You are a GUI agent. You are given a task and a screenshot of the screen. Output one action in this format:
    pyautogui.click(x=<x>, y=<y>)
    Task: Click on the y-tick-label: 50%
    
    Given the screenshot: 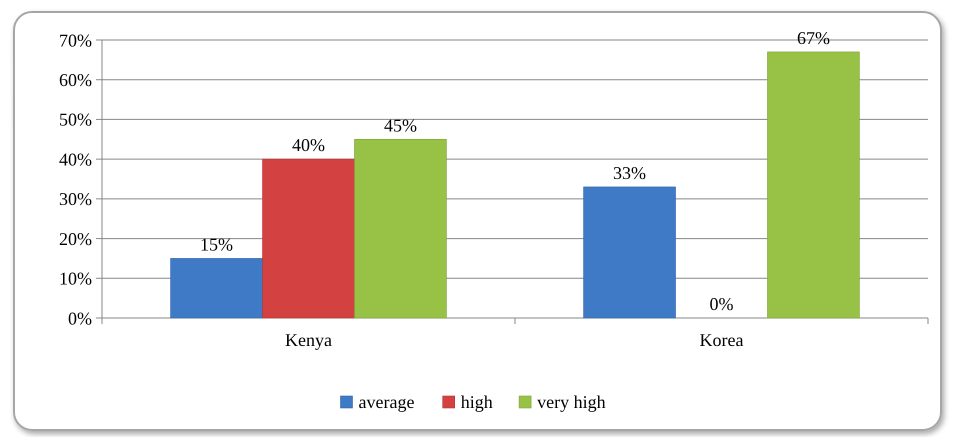 What is the action you would take?
    pyautogui.click(x=75, y=120)
    